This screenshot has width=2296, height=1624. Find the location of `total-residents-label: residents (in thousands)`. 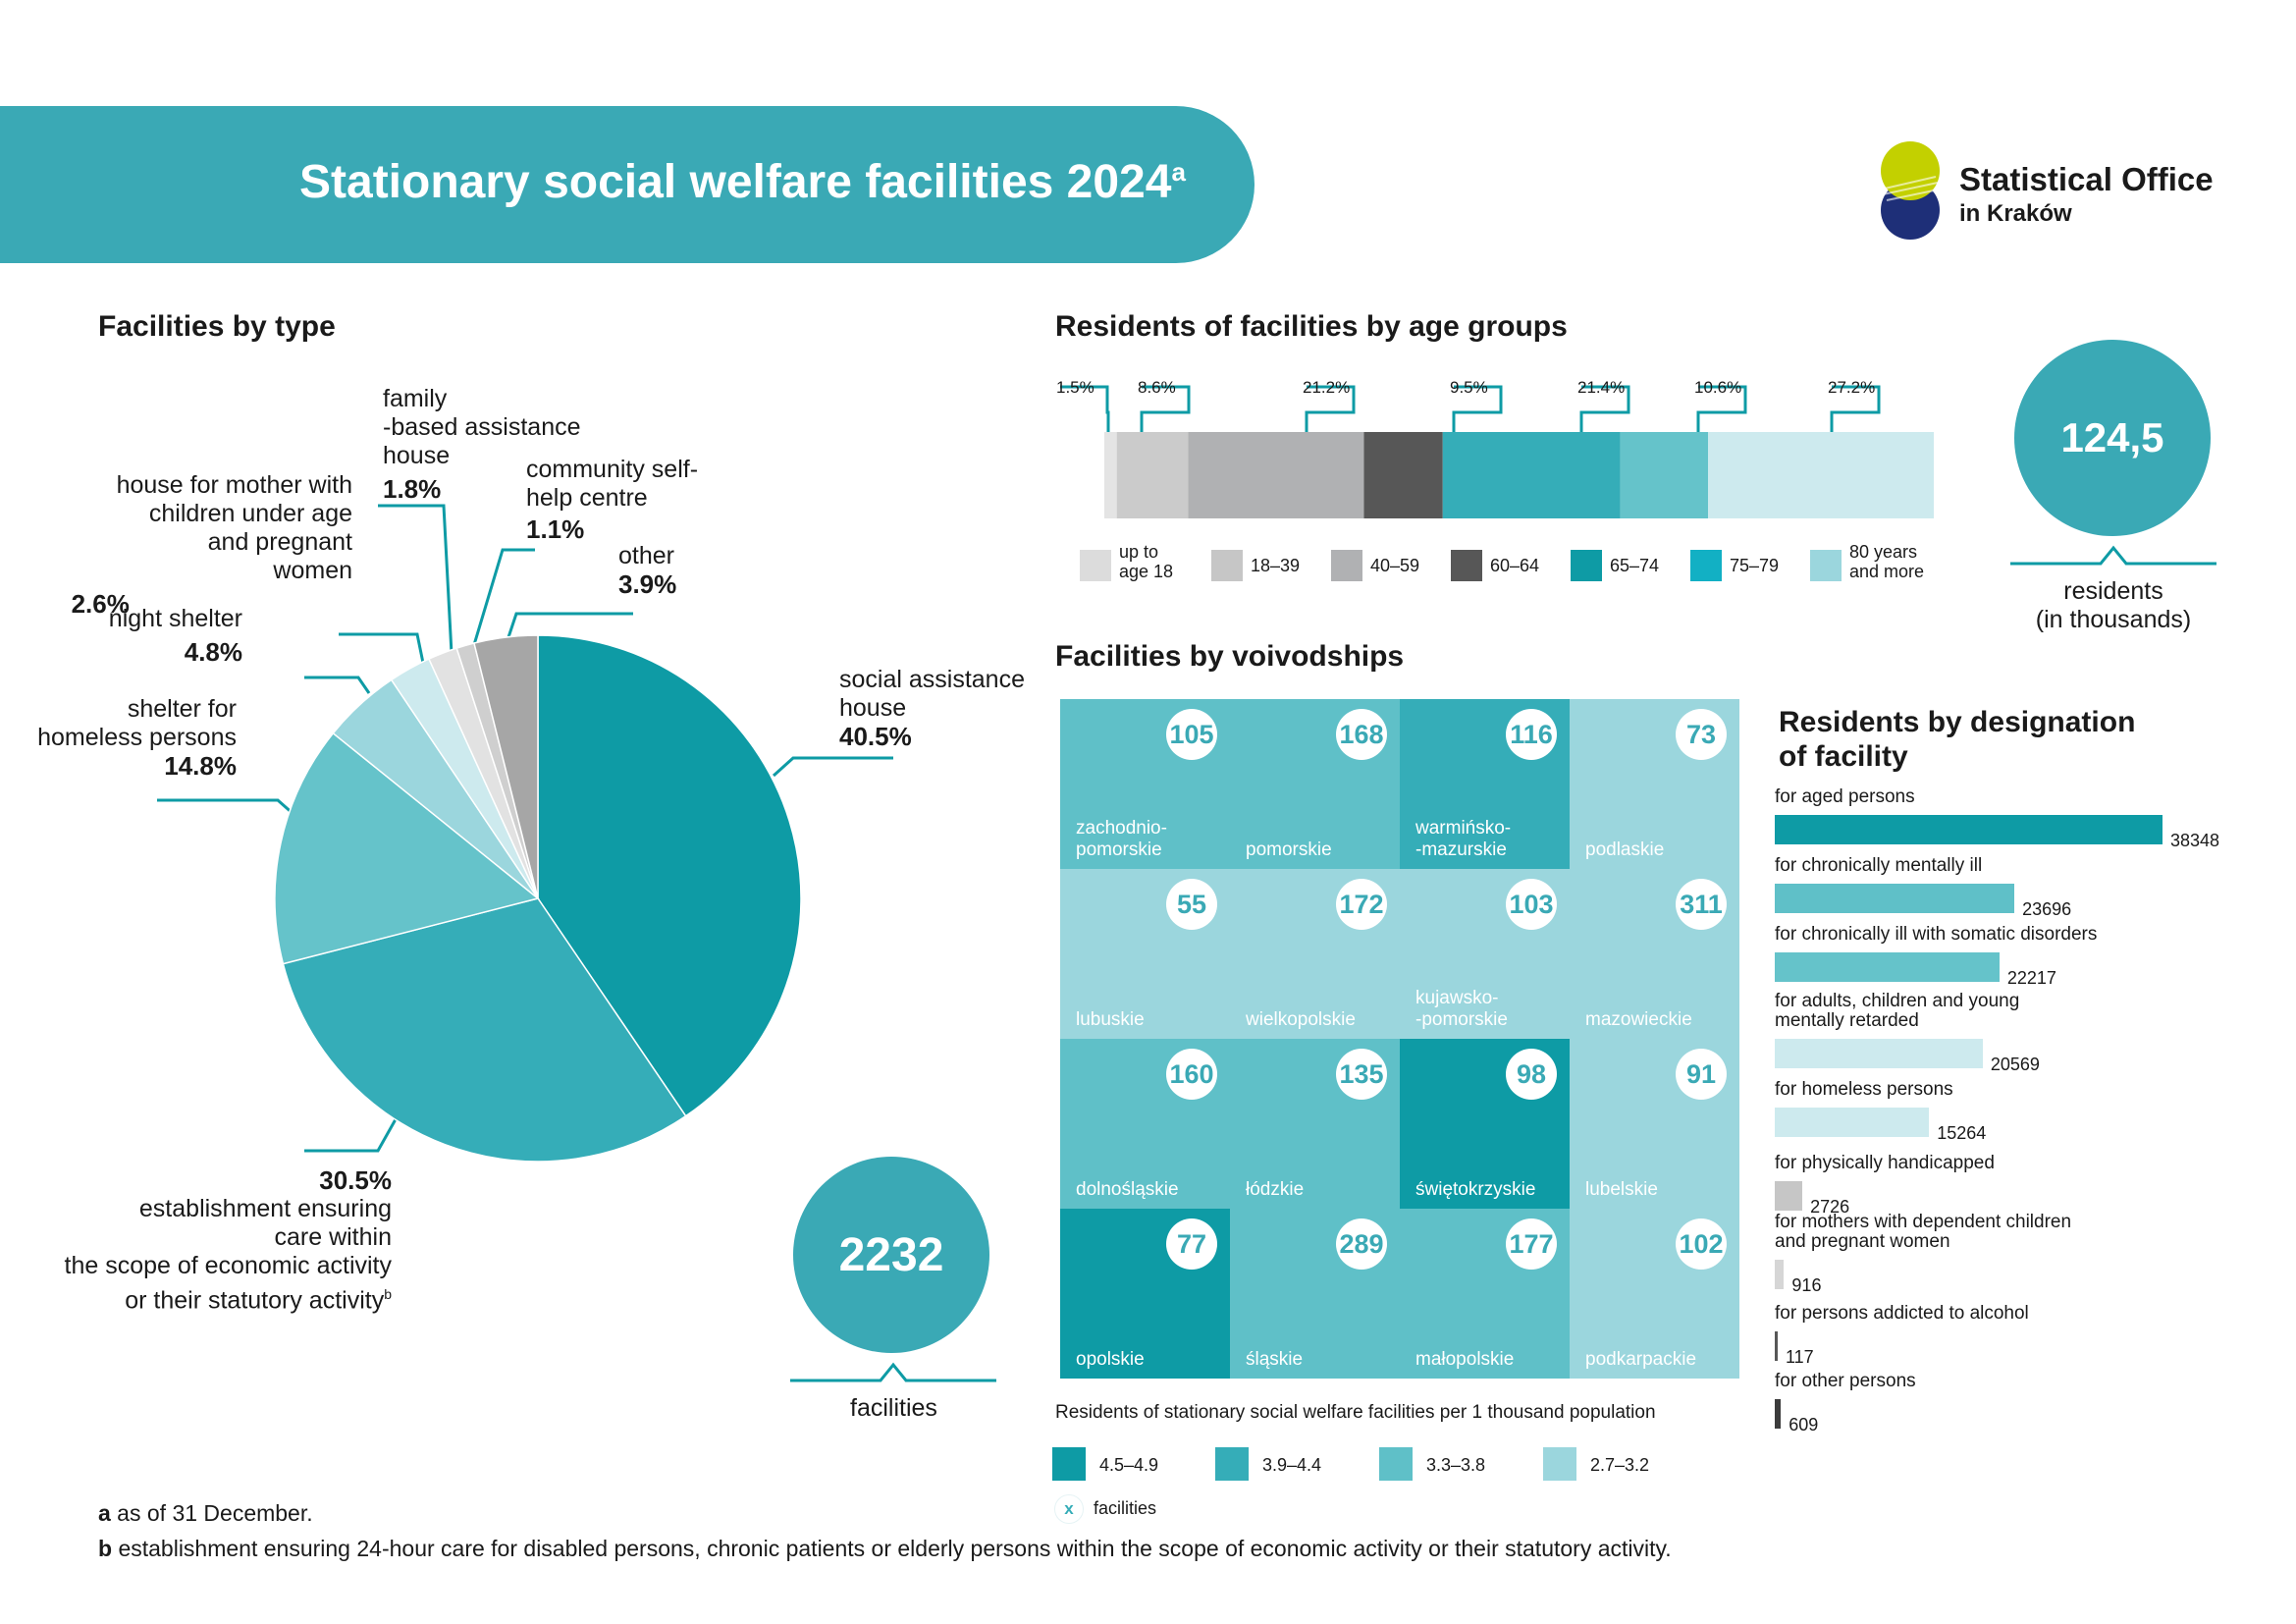

total-residents-label: residents (in thousands) is located at coordinates (2113, 605).